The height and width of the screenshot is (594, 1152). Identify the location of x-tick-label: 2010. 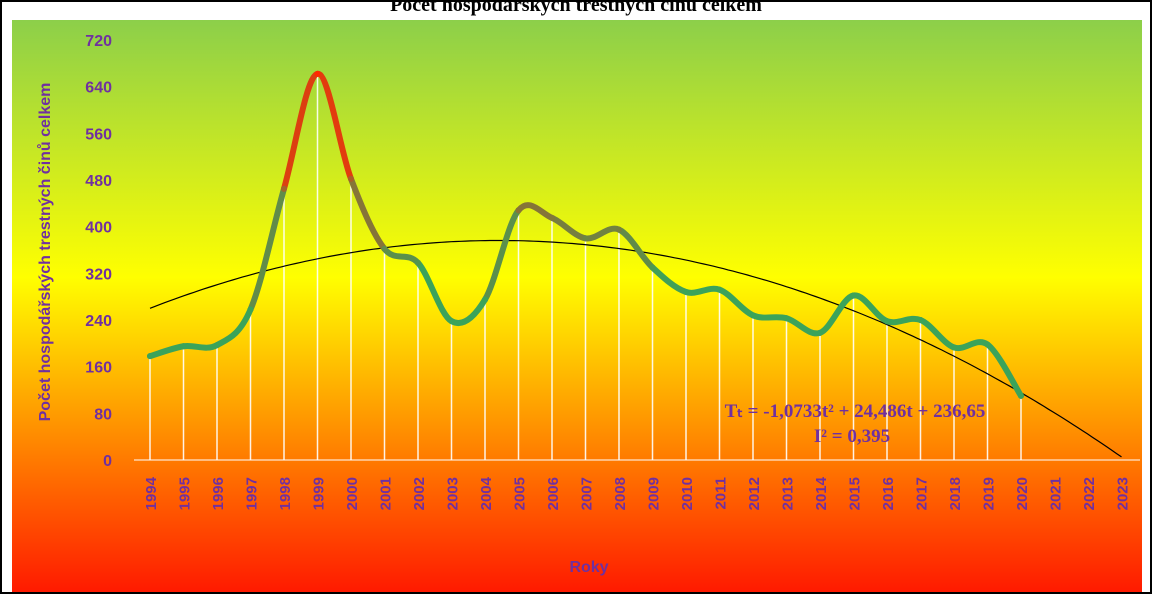
(687, 493).